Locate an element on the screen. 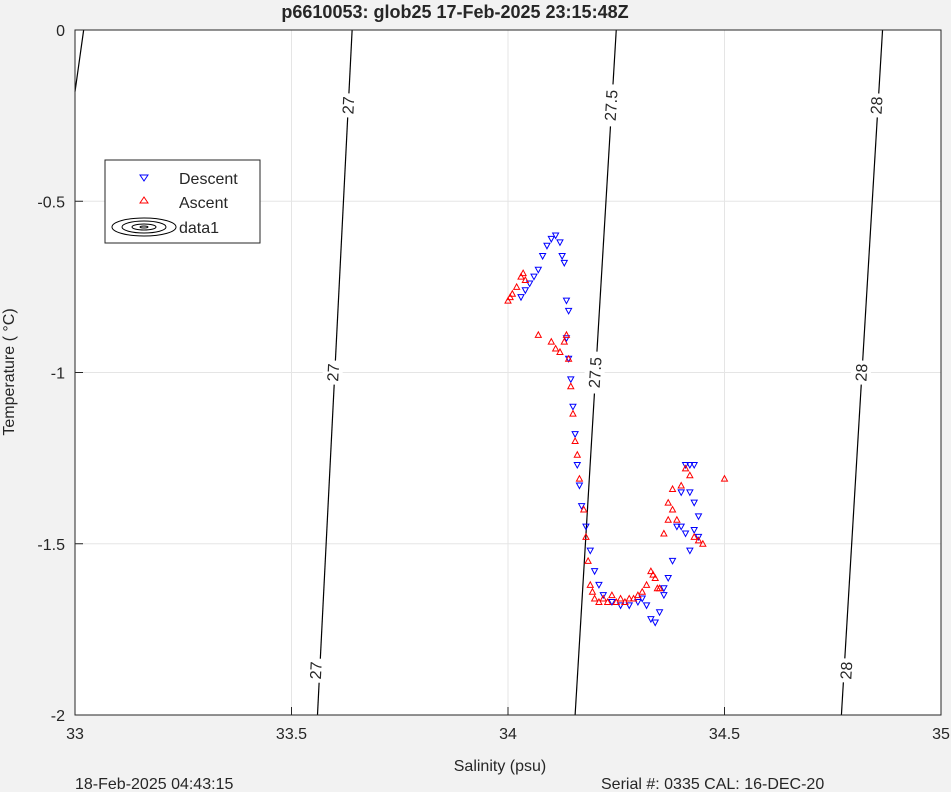 This screenshot has height=792, width=951. contour-line is located at coordinates (79, 60).